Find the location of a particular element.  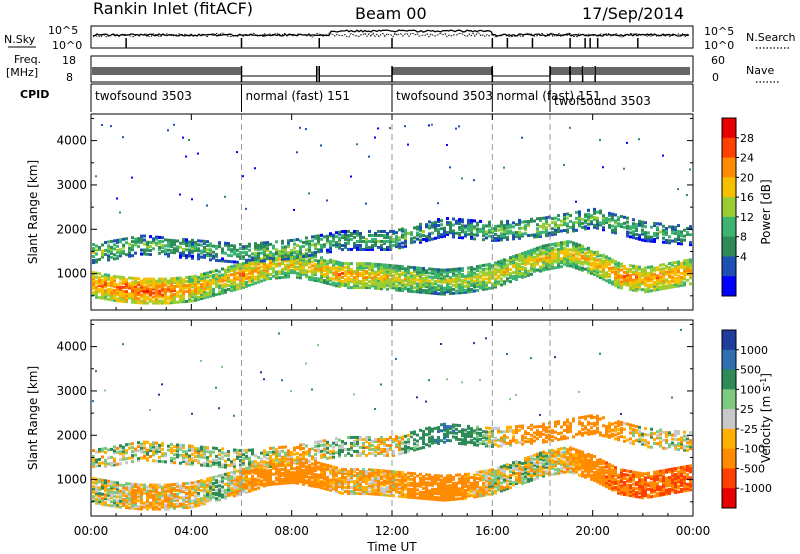

freq-tick-bottom: 8 is located at coordinates (69, 77).